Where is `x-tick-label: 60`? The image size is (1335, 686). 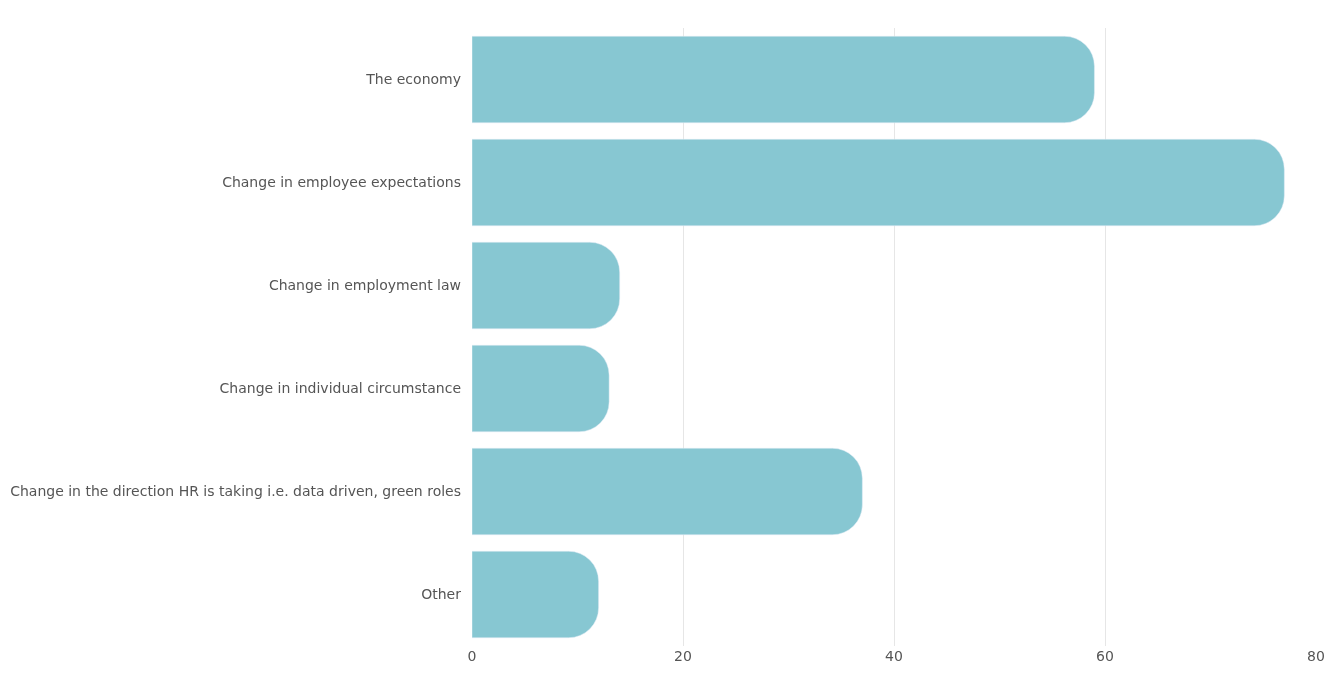
x-tick-label: 60 is located at coordinates (1105, 656).